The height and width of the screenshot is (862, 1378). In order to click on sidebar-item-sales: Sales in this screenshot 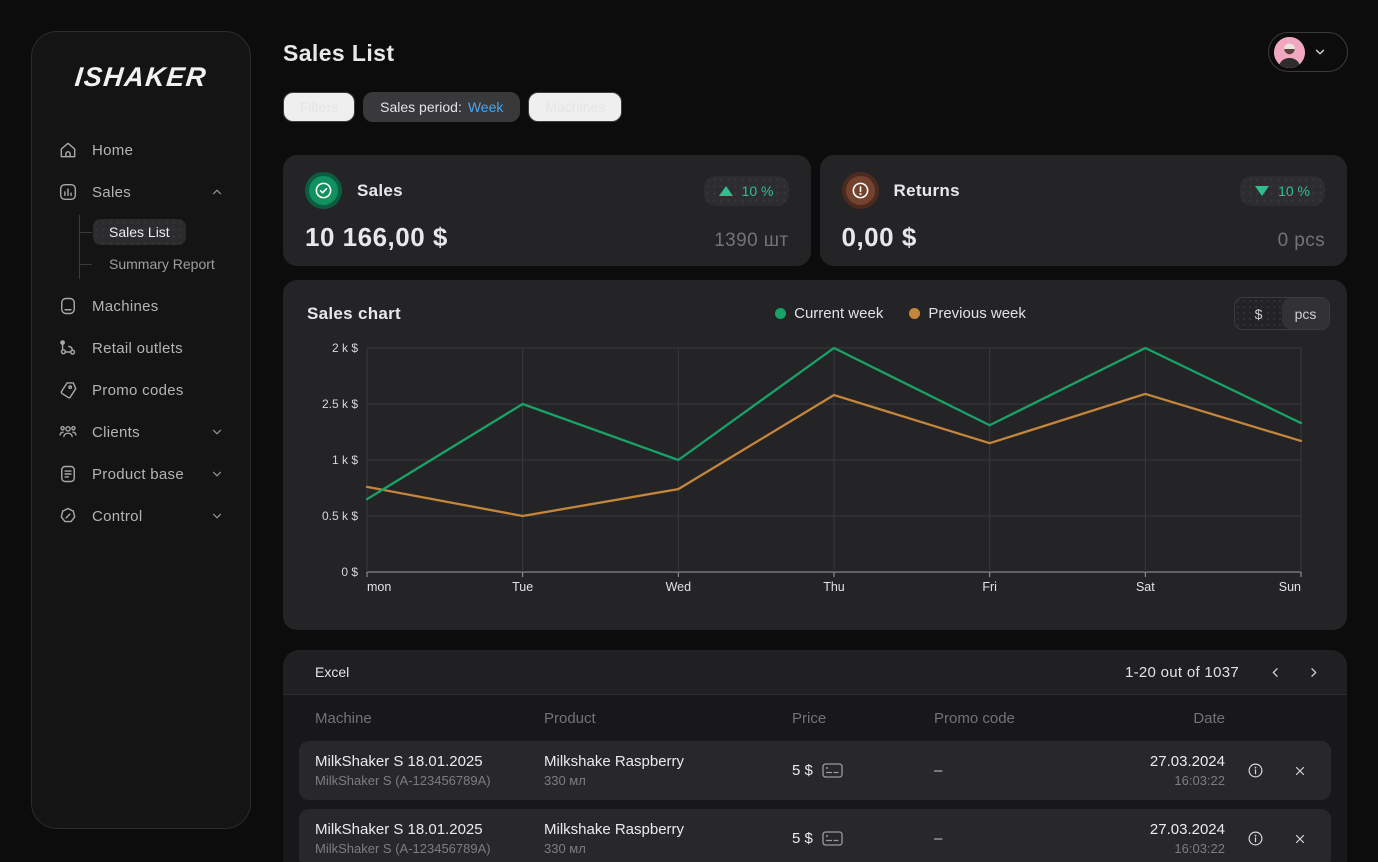, I will do `click(141, 192)`.